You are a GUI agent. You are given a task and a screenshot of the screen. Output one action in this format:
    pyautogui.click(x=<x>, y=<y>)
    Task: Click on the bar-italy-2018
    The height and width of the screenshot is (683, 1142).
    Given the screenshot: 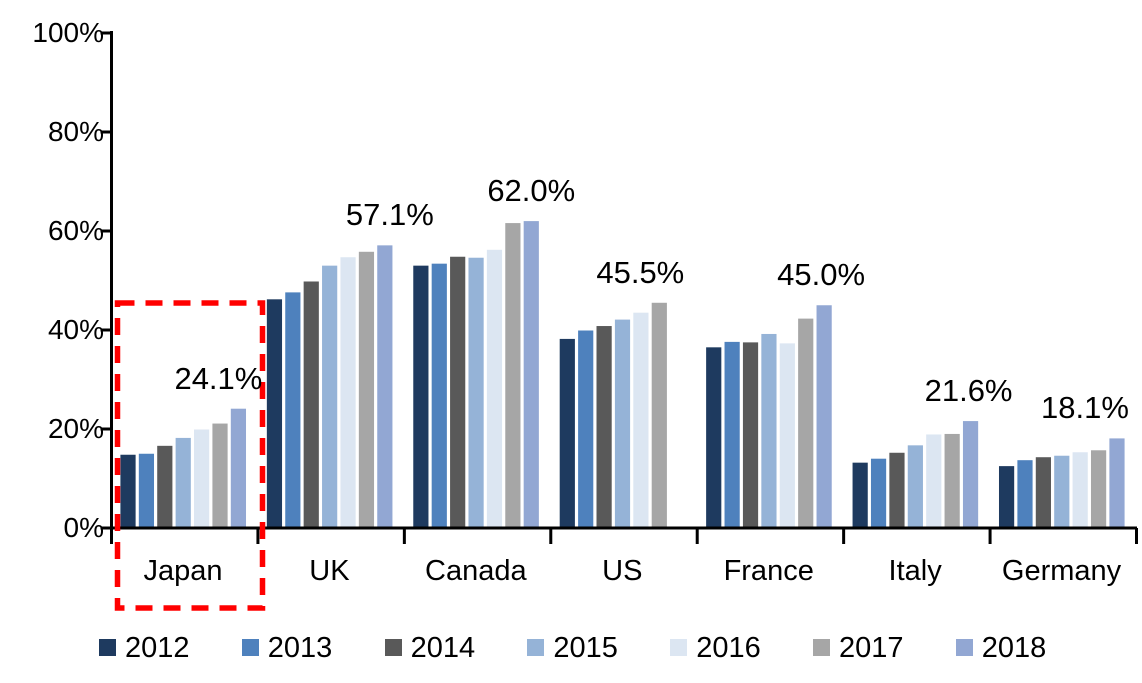 What is the action you would take?
    pyautogui.click(x=970, y=474)
    